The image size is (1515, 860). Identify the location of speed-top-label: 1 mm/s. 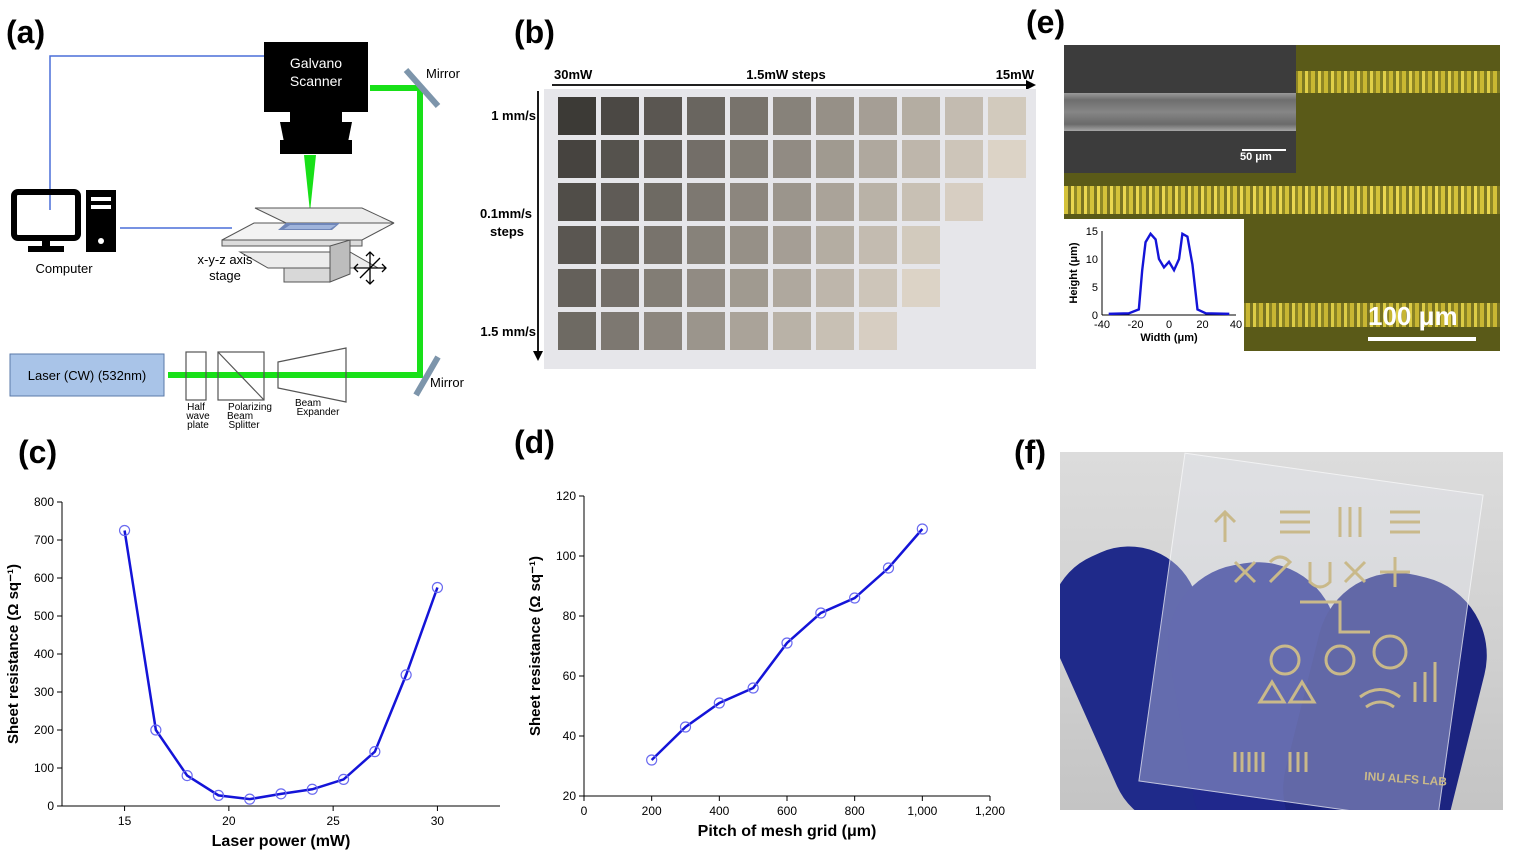
(513, 115).